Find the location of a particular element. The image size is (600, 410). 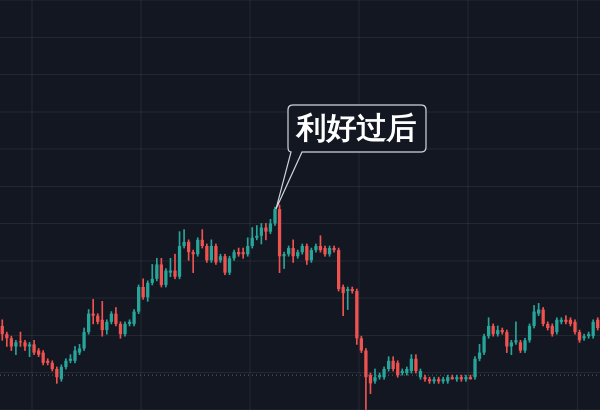

text: 利好过后 is located at coordinates (356, 129).